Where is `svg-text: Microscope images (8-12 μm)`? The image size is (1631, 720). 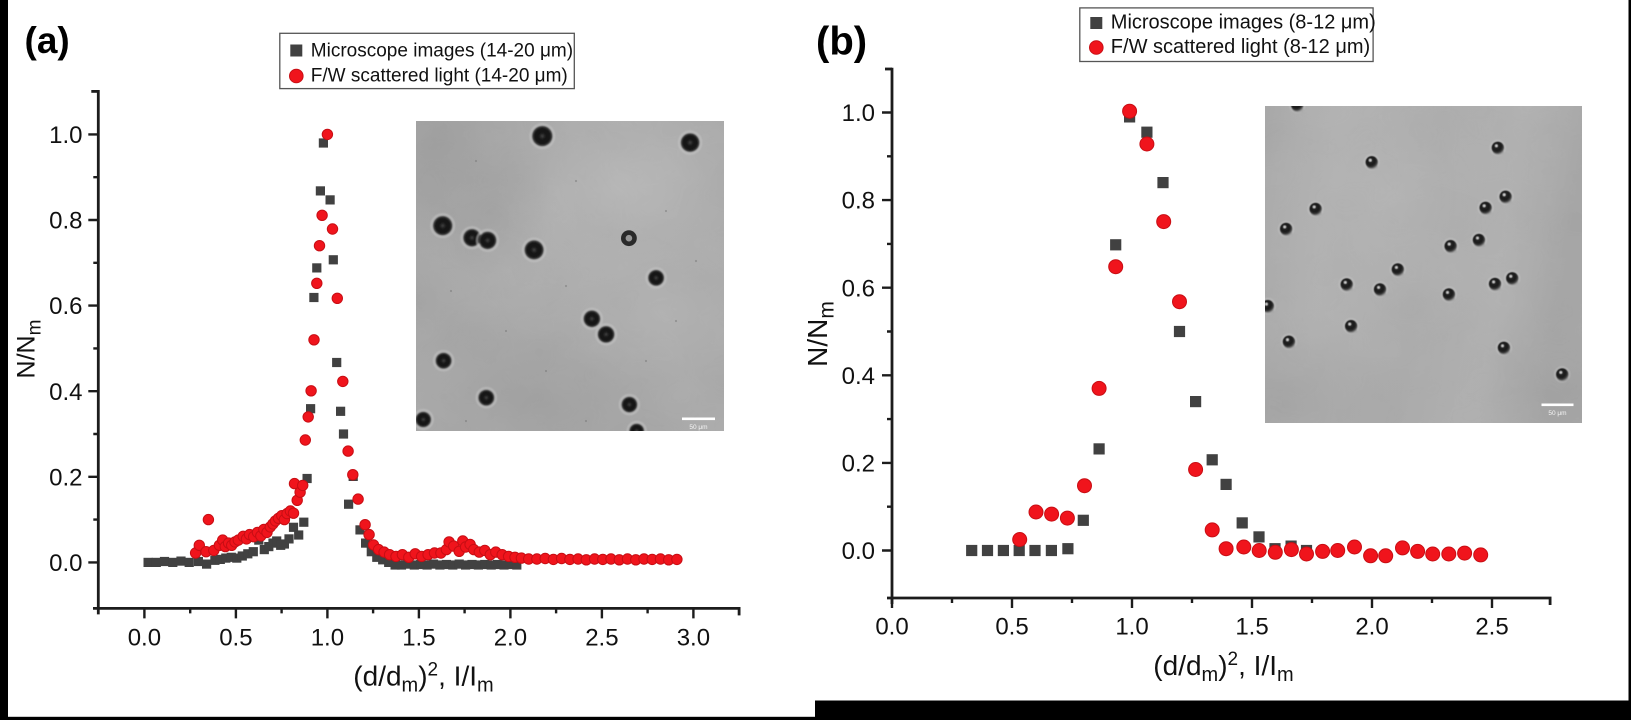 svg-text: Microscope images (8-12 μm) is located at coordinates (1243, 23).